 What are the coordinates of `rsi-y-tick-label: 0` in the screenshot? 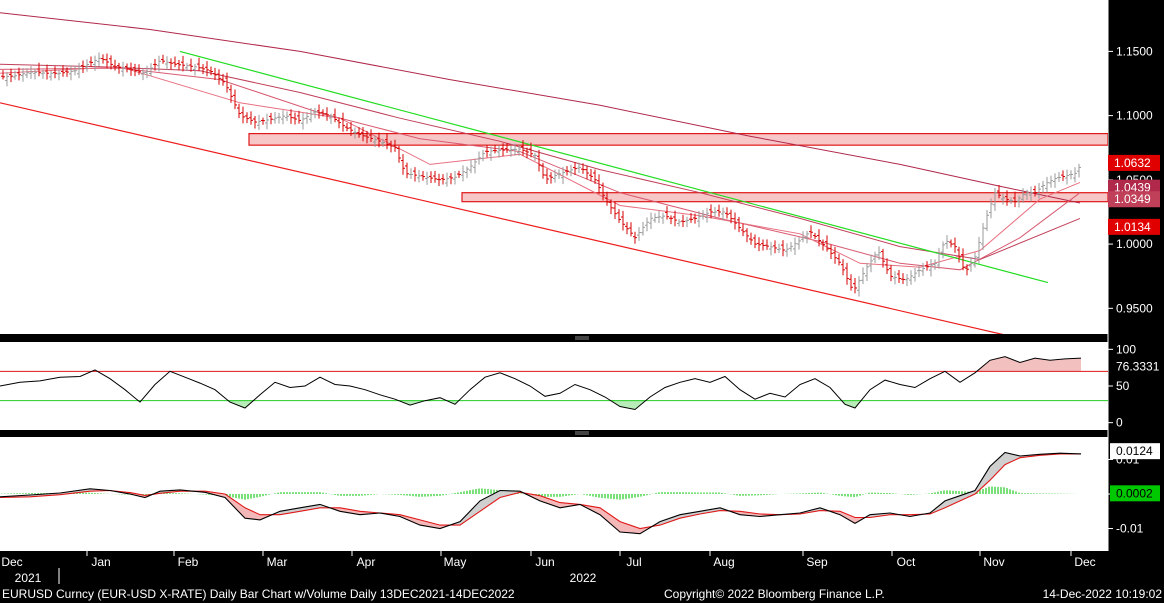 It's located at (1119, 423).